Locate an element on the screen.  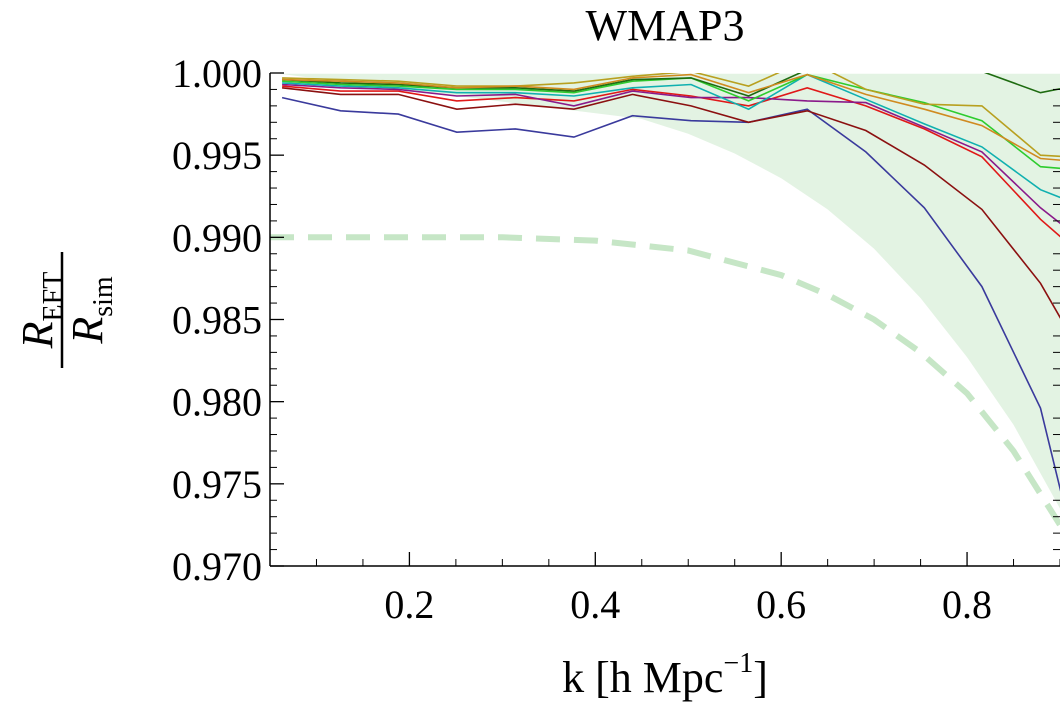
y-label-num-main: R is located at coordinates (37, 335).